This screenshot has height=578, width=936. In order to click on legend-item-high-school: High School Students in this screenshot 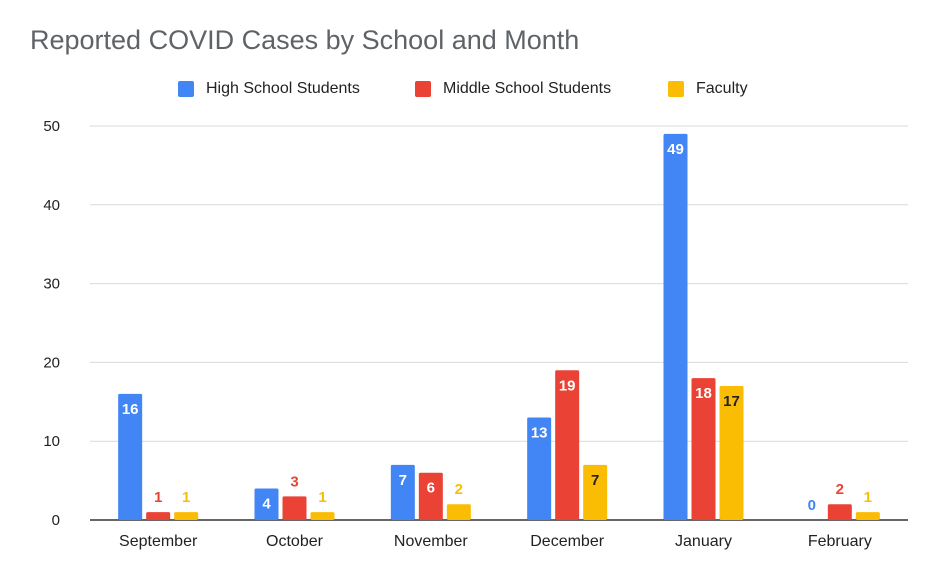, I will do `click(269, 89)`.